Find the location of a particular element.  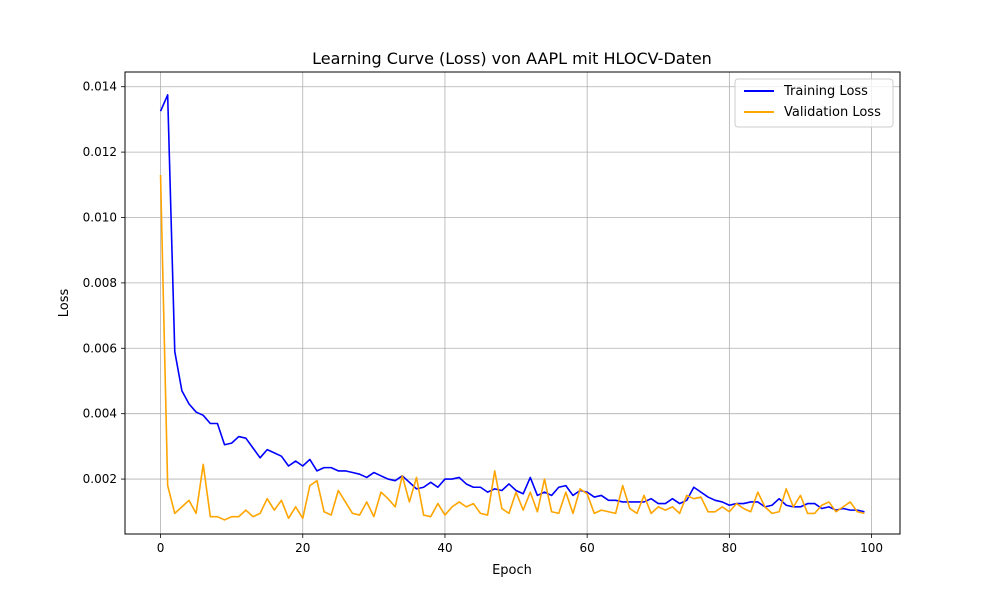

x-tick-label: 60 is located at coordinates (587, 548).